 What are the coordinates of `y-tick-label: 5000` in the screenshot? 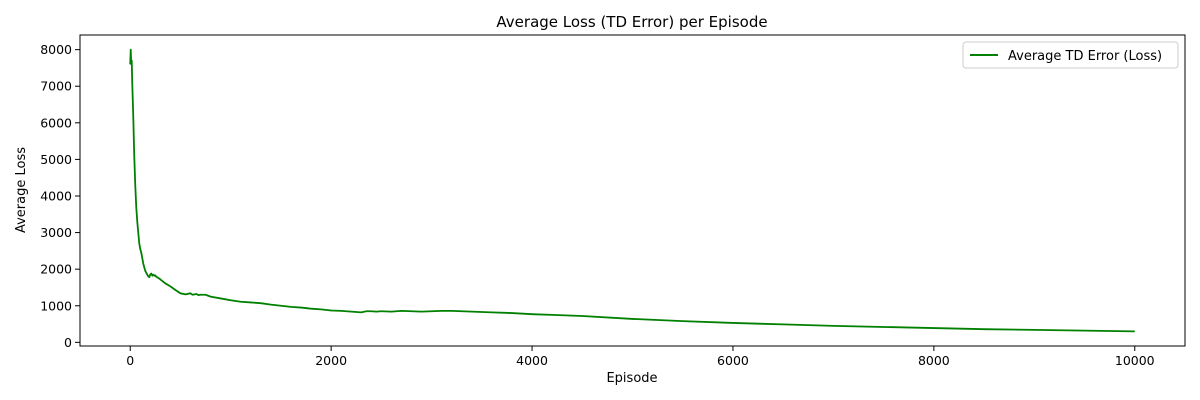 It's located at (56, 159).